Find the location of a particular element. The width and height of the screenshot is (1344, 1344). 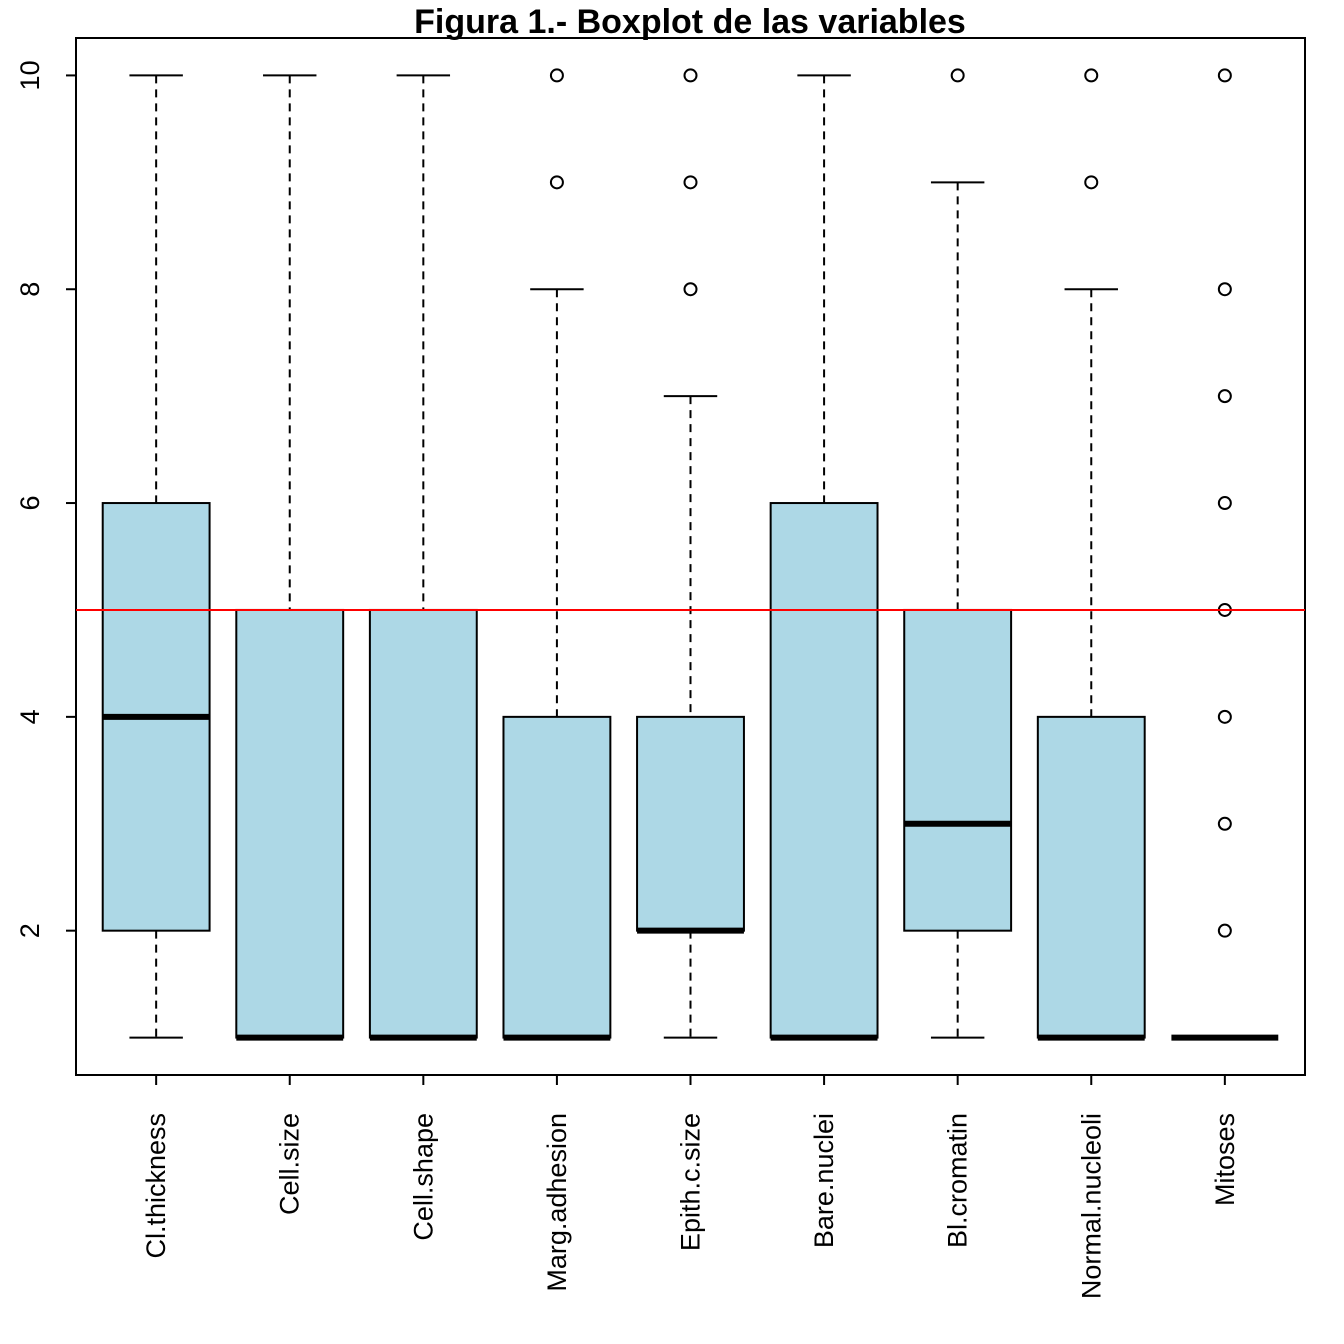

x-tick-label: Epith.c.size is located at coordinates (691, 1182).